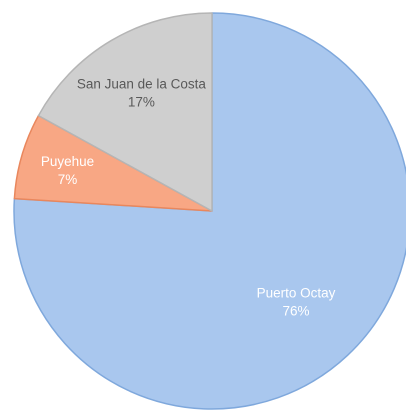  I want to click on slice-category-label-puyehue: Puyehue, so click(67, 161).